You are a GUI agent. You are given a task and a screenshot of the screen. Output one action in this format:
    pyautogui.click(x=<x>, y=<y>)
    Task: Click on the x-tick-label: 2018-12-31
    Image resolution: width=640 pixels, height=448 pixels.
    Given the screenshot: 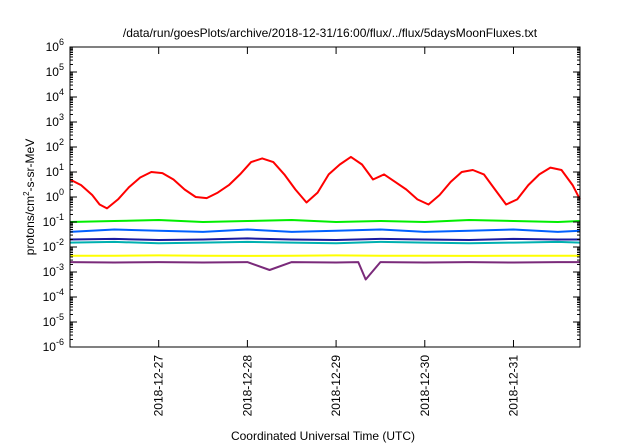 What is the action you would take?
    pyautogui.click(x=513, y=386)
    